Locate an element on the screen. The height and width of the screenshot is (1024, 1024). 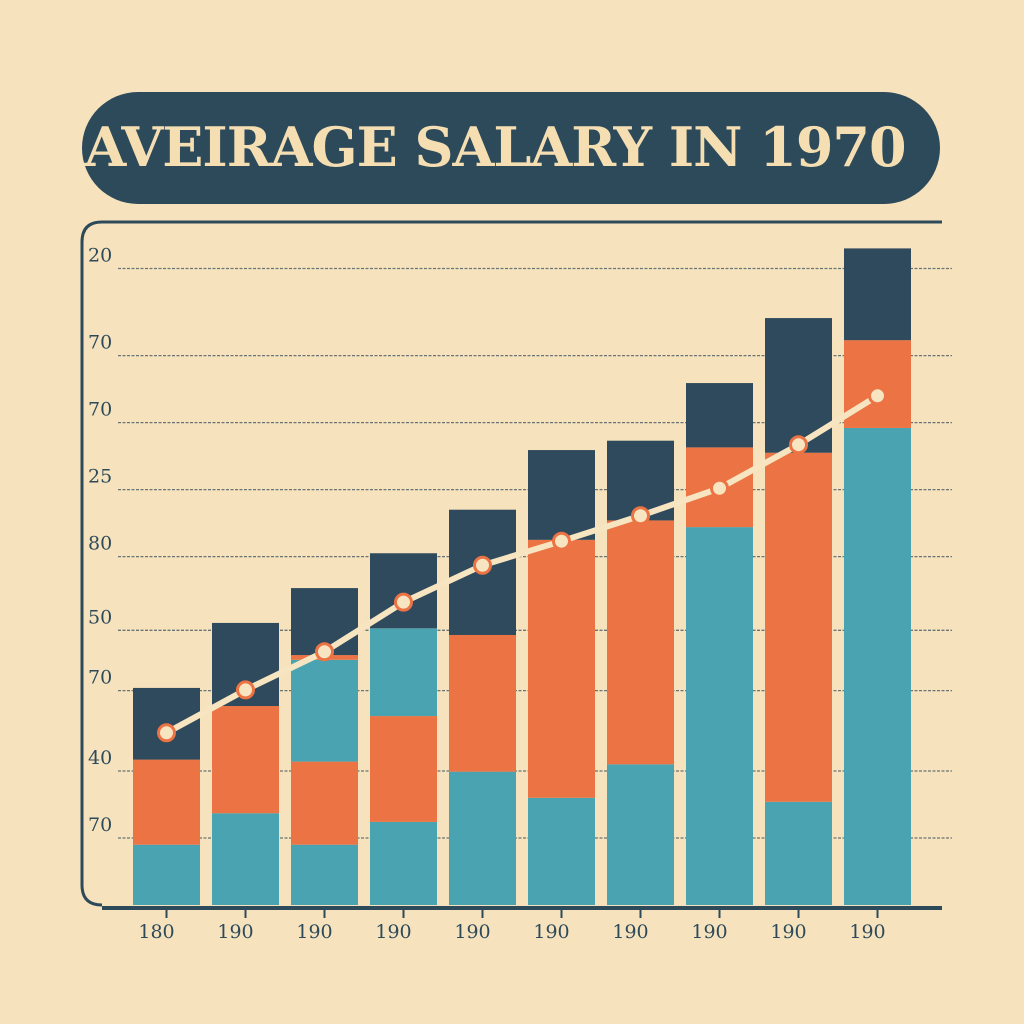
title-banner is located at coordinates (511, 148).